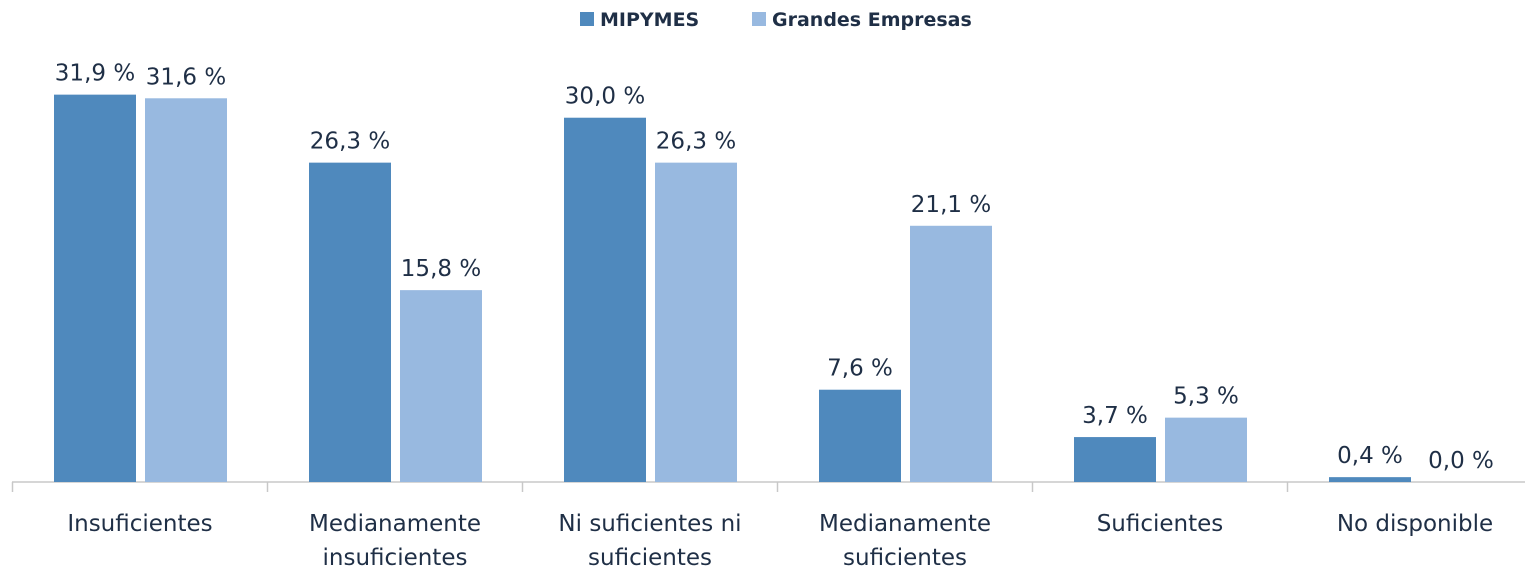 This screenshot has width=1530, height=577. I want to click on data-label: 31,9 %, so click(95, 74).